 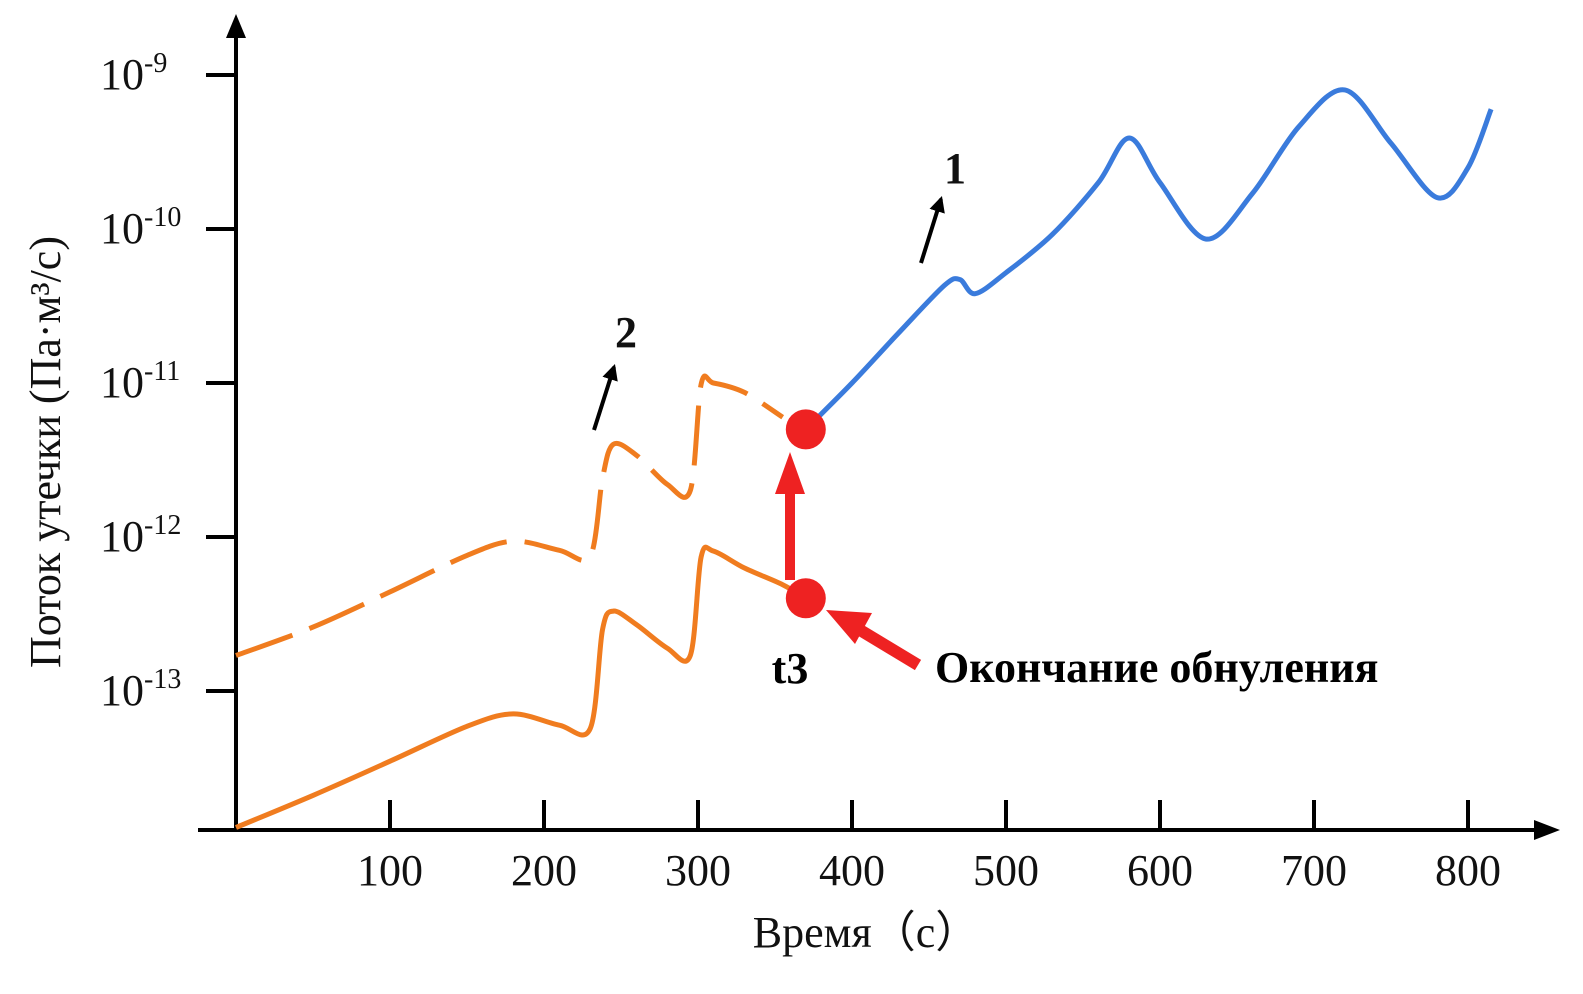 I want to click on y-tick-label: 10-13, so click(x=140, y=689).